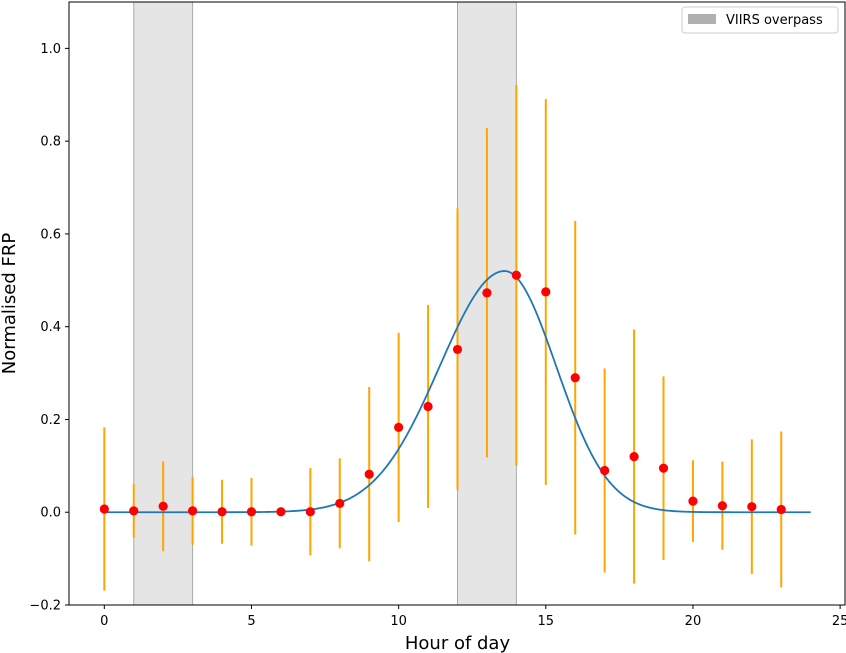 The image size is (846, 653). I want to click on legend: VIIRS overpass, so click(760, 20).